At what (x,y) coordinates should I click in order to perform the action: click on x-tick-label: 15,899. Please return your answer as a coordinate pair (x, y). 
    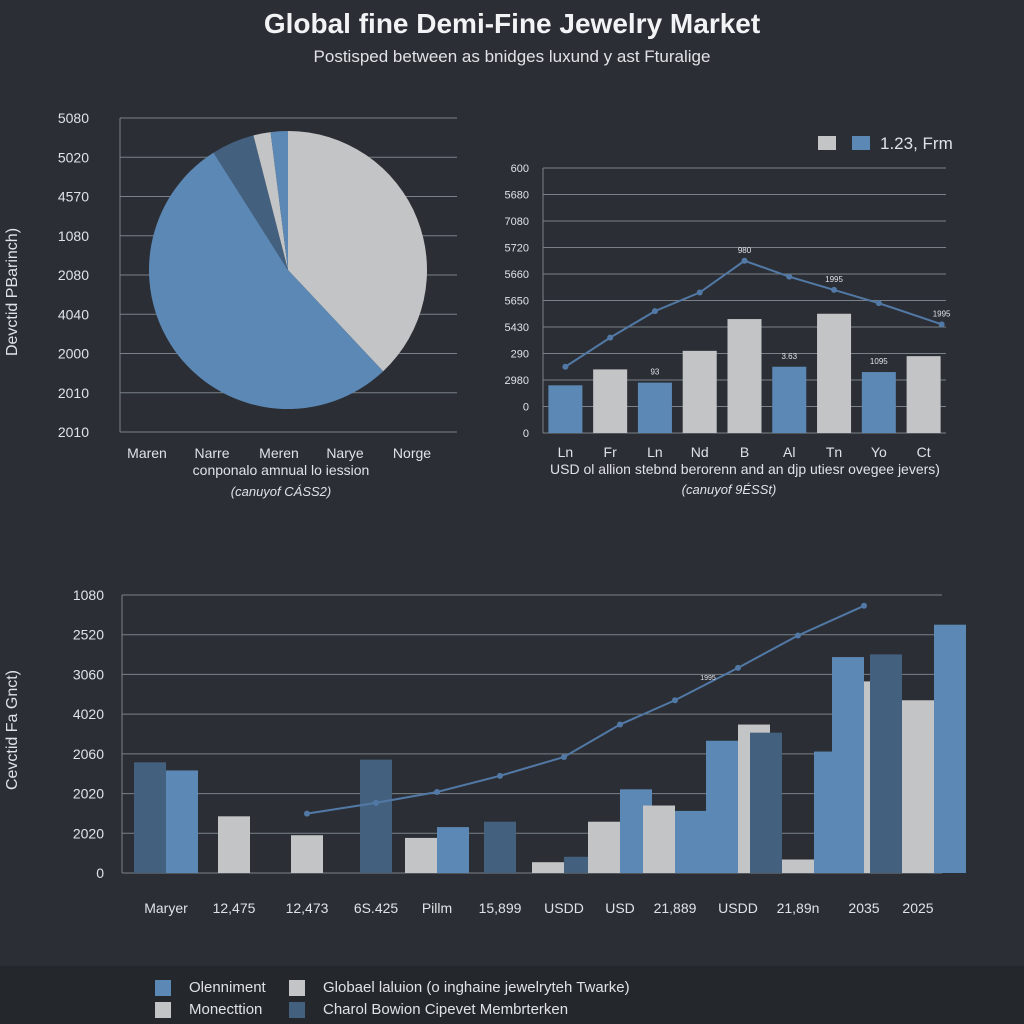
    Looking at the image, I should click on (500, 908).